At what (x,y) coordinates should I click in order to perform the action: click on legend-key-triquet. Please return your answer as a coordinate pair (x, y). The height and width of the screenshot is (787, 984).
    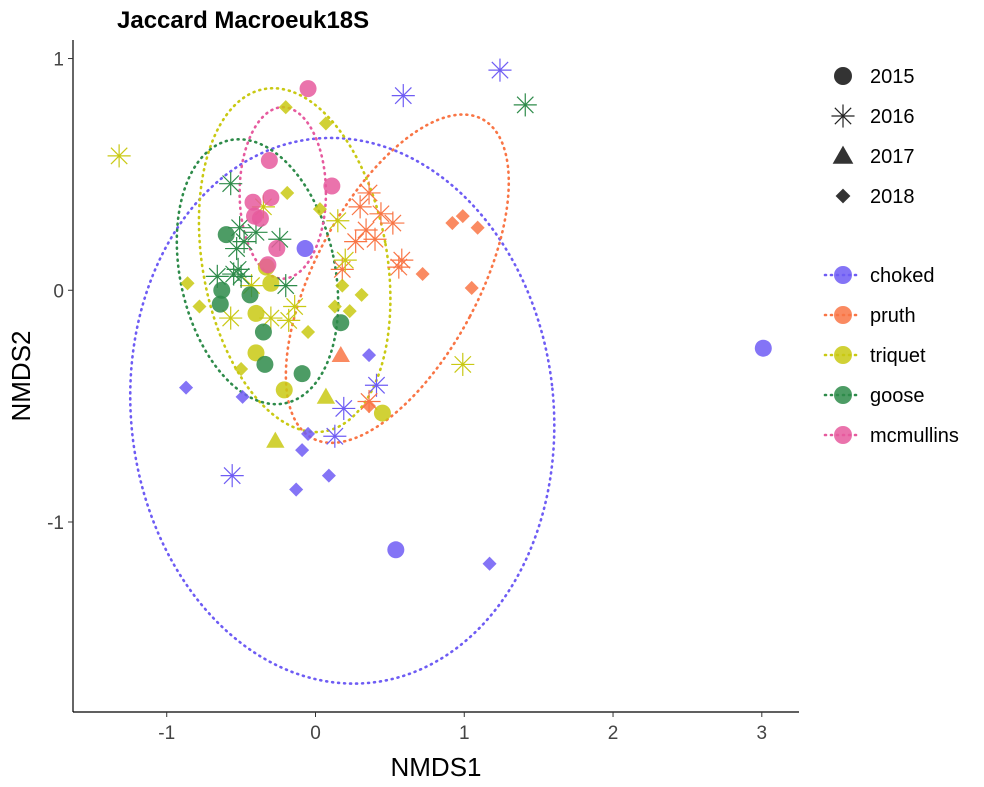
    Looking at the image, I should click on (843, 355).